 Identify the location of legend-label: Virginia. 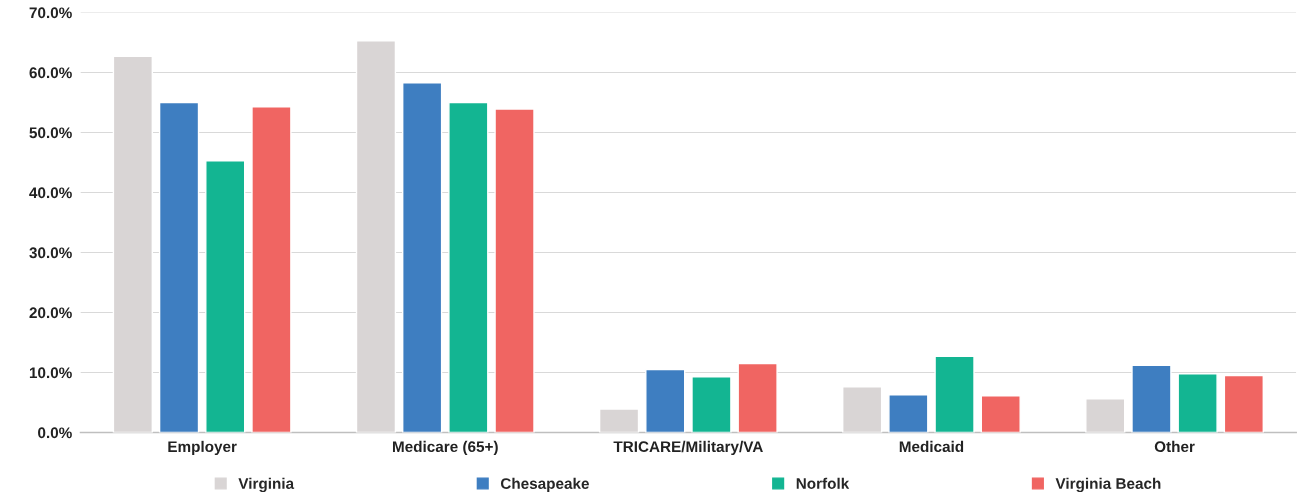
(266, 485).